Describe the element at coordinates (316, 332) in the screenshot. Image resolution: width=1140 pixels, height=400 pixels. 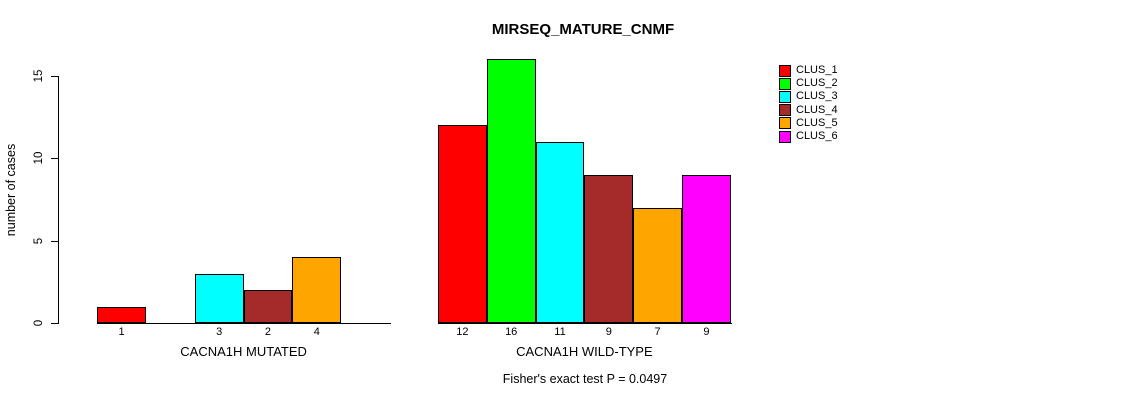
I see `bar-value-label: 4` at that location.